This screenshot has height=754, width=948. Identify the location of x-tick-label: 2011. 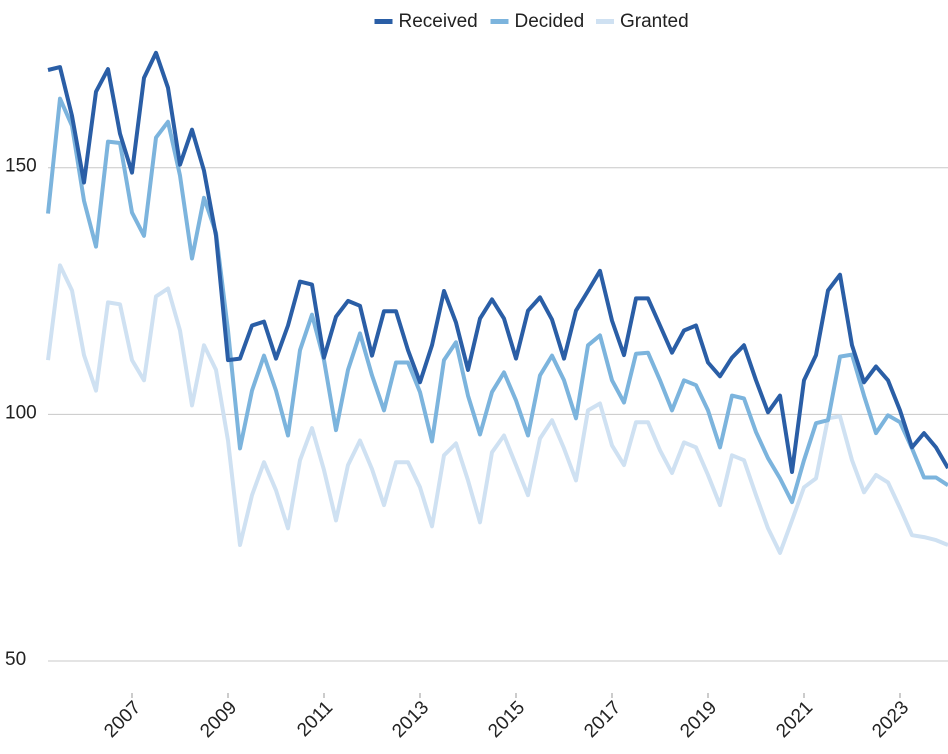
(315, 719).